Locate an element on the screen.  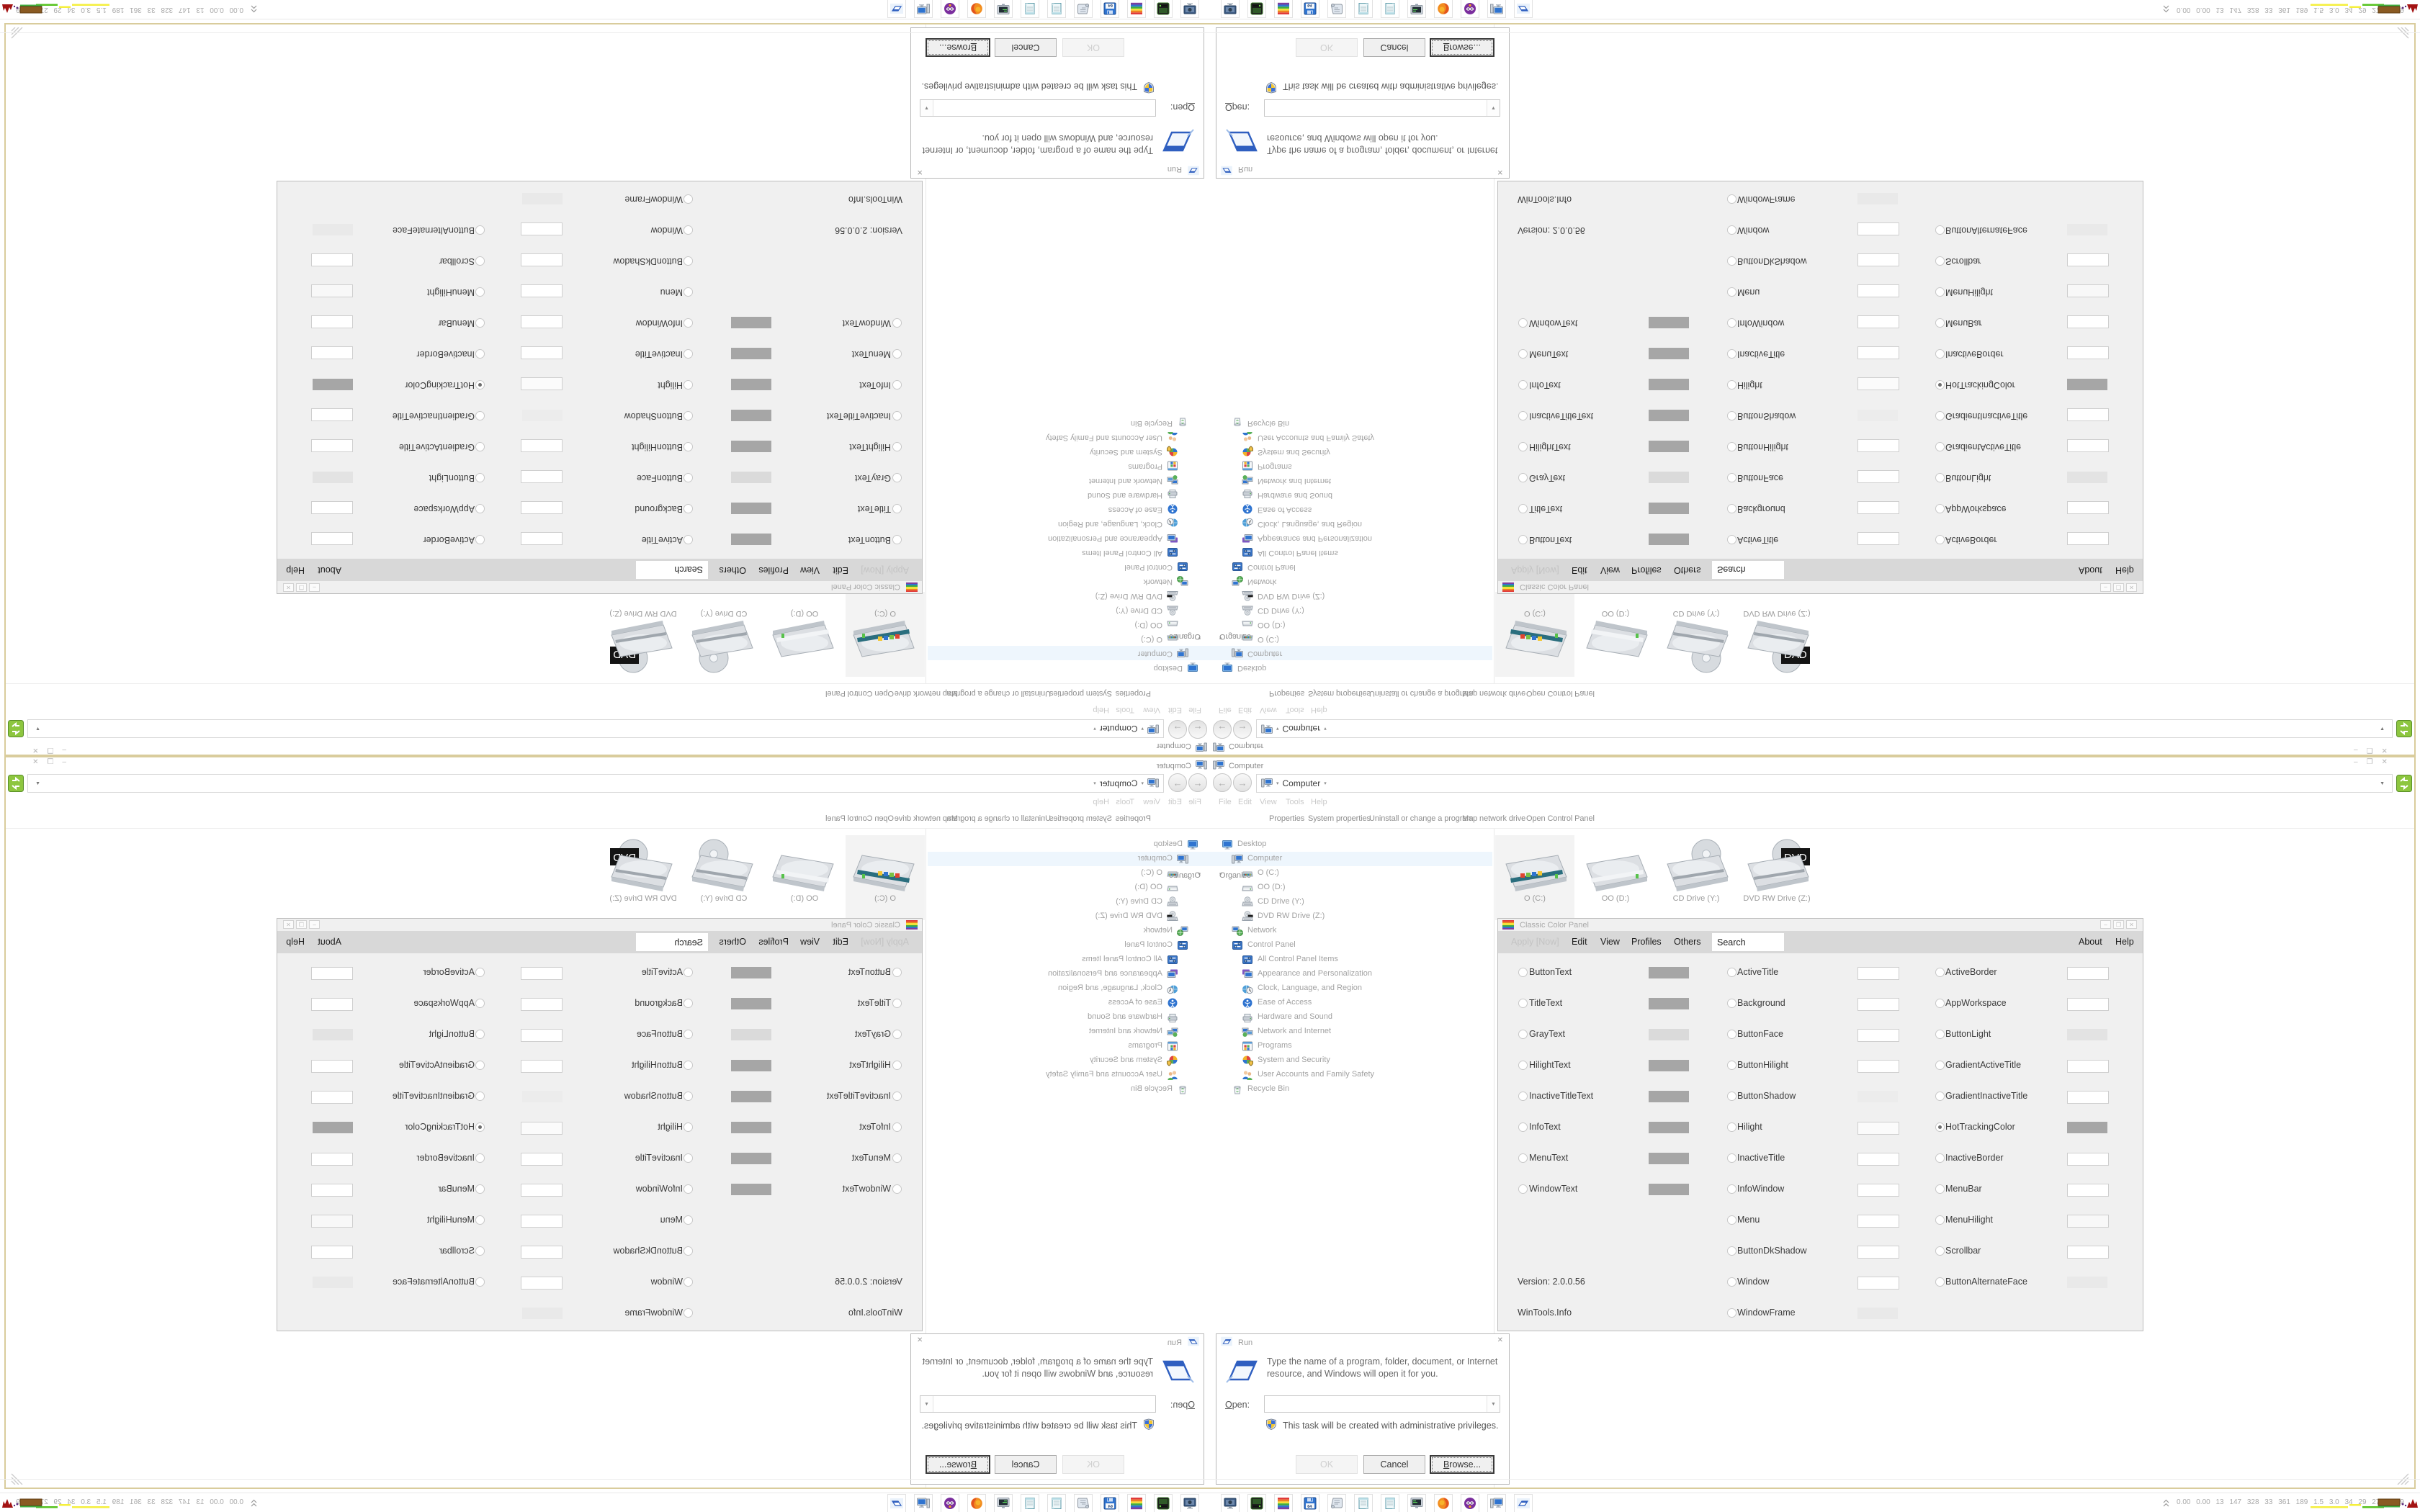
color-swatch-menuhilight is located at coordinates (2088, 290).